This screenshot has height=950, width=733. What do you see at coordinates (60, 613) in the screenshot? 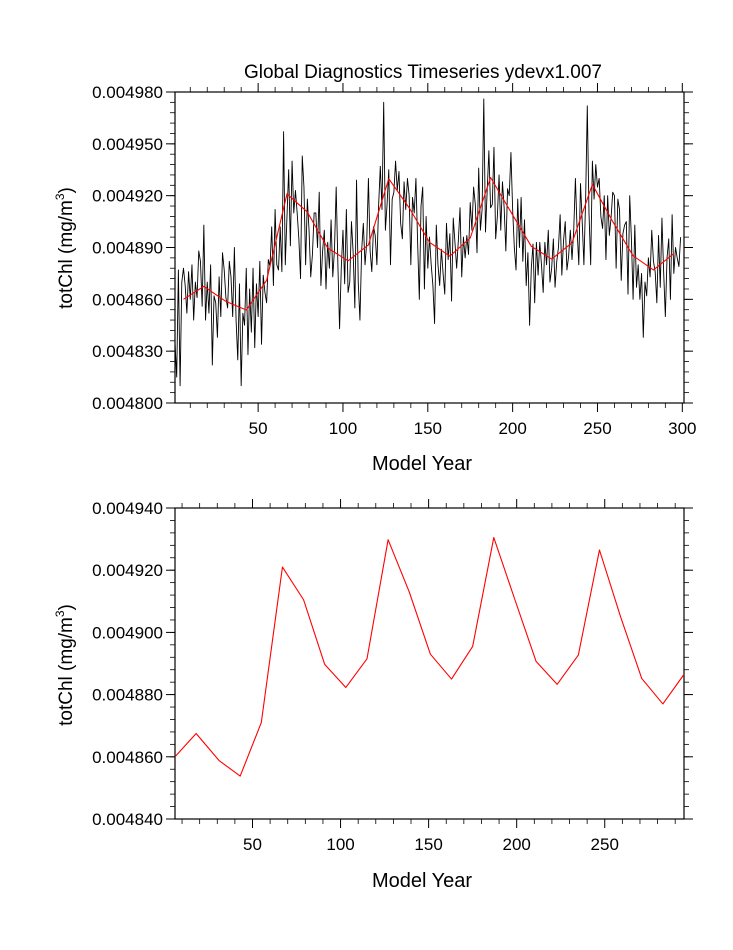
I see `y-axis-label-bottom-sup: 3` at bounding box center [60, 613].